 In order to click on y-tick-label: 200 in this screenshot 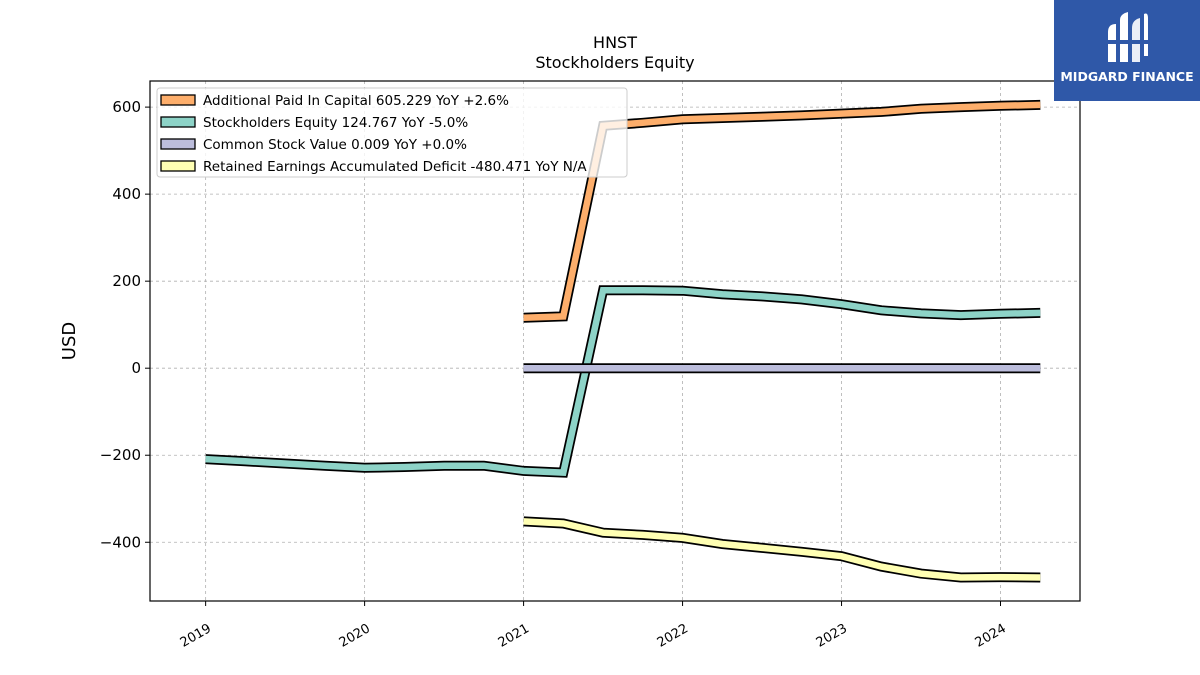, I will do `click(126, 281)`.